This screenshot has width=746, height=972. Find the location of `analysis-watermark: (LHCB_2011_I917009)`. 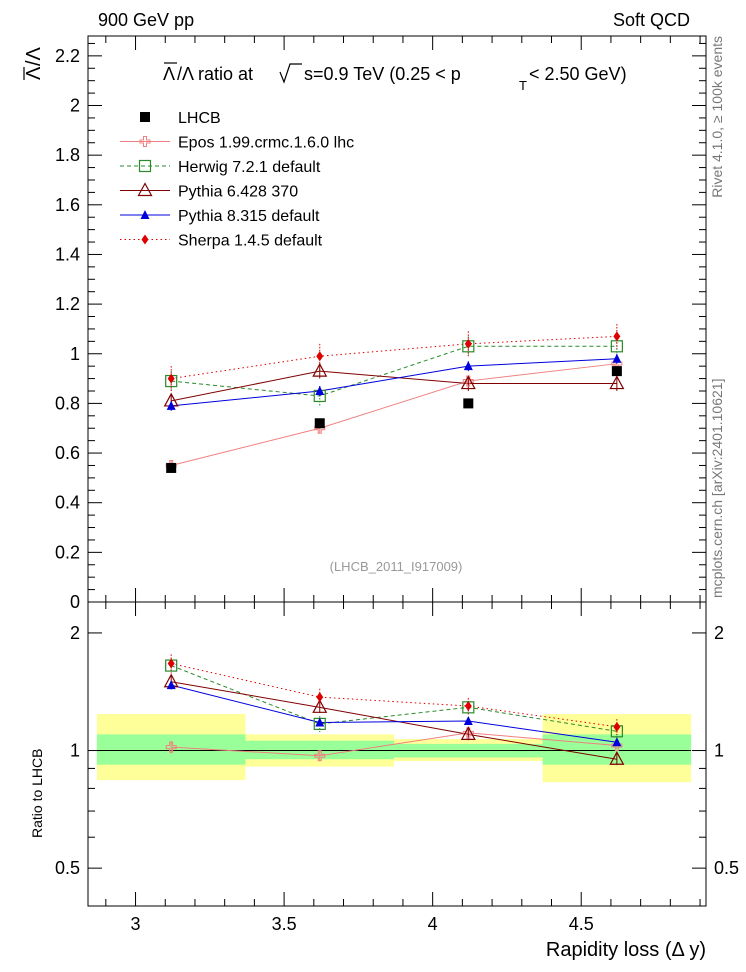

analysis-watermark: (LHCB_2011_I917009) is located at coordinates (396, 566).